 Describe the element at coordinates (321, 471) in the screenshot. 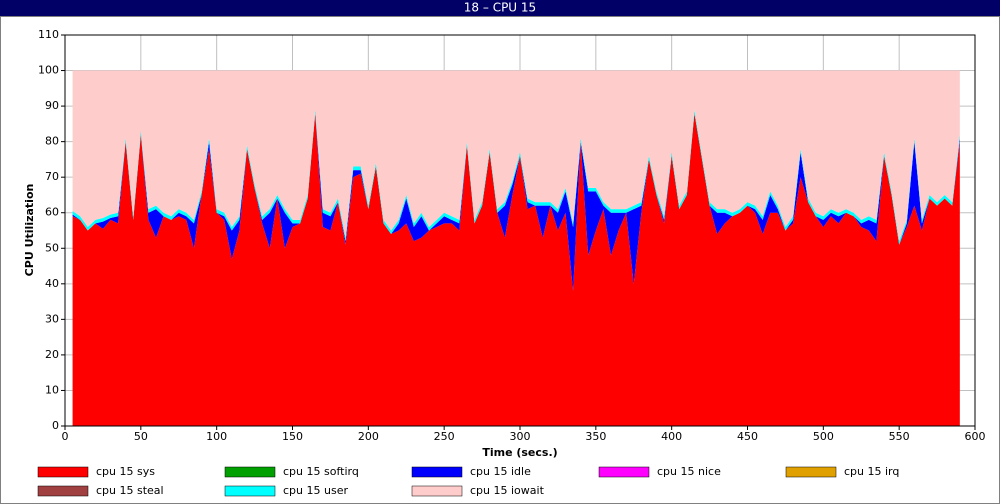

I see `legend-label: cpu 15 softirq` at that location.